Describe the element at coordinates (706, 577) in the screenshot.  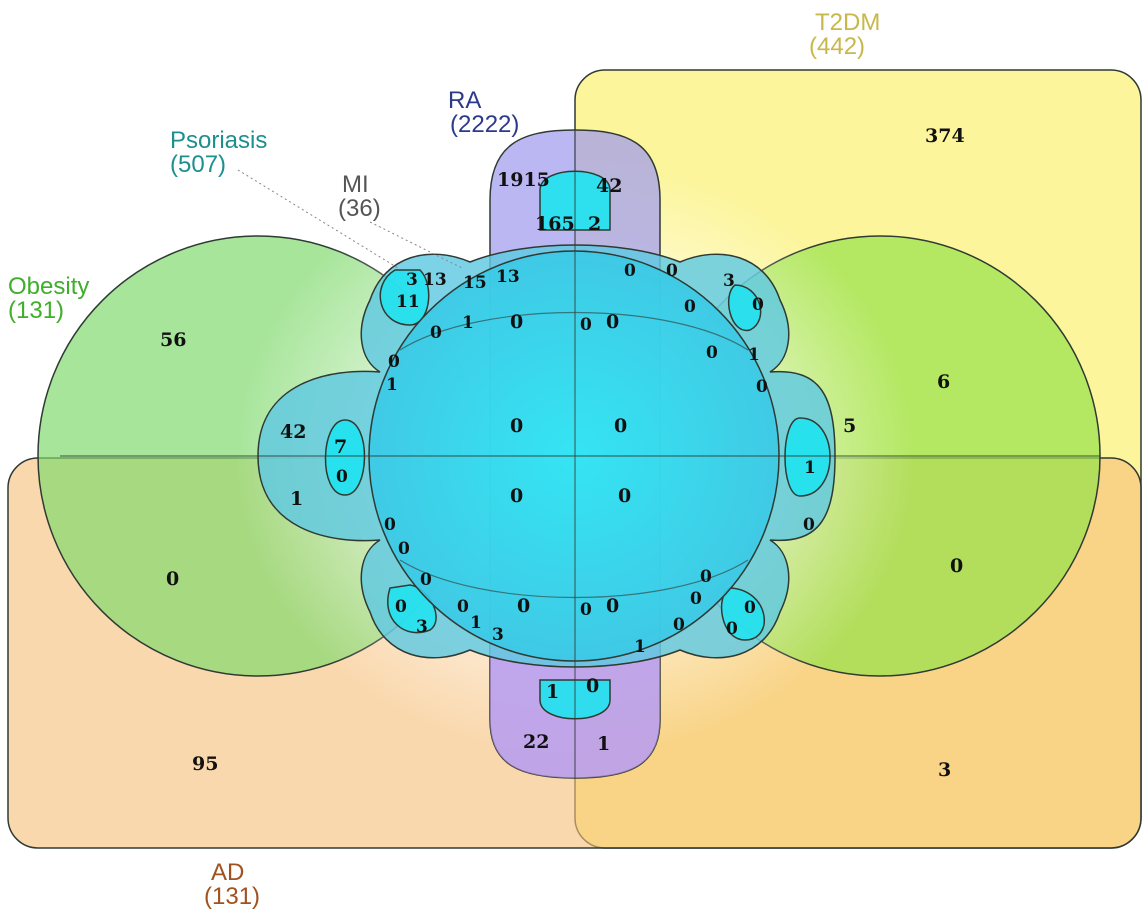
I see `count-lobe-lr-a: 0` at that location.